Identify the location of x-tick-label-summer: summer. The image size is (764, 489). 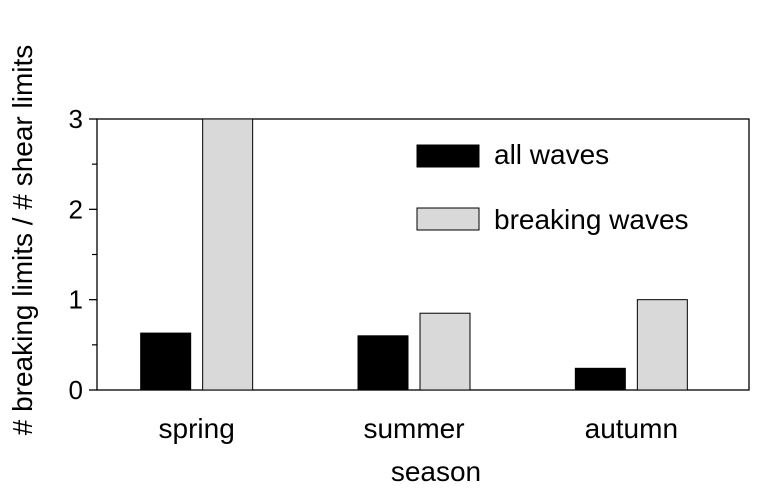
(413, 428).